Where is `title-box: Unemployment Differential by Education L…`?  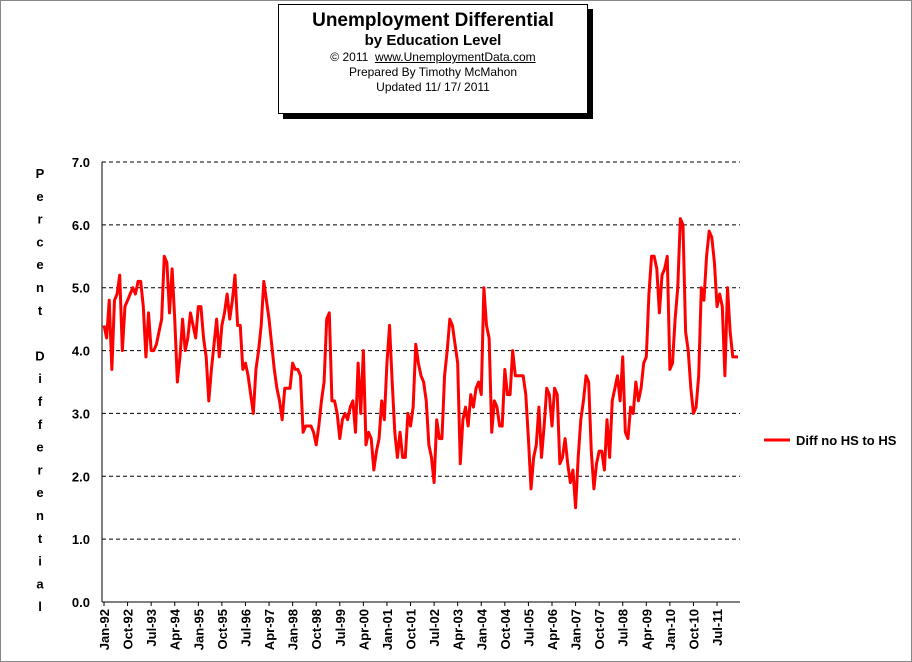 title-box: Unemployment Differential by Education L… is located at coordinates (433, 59).